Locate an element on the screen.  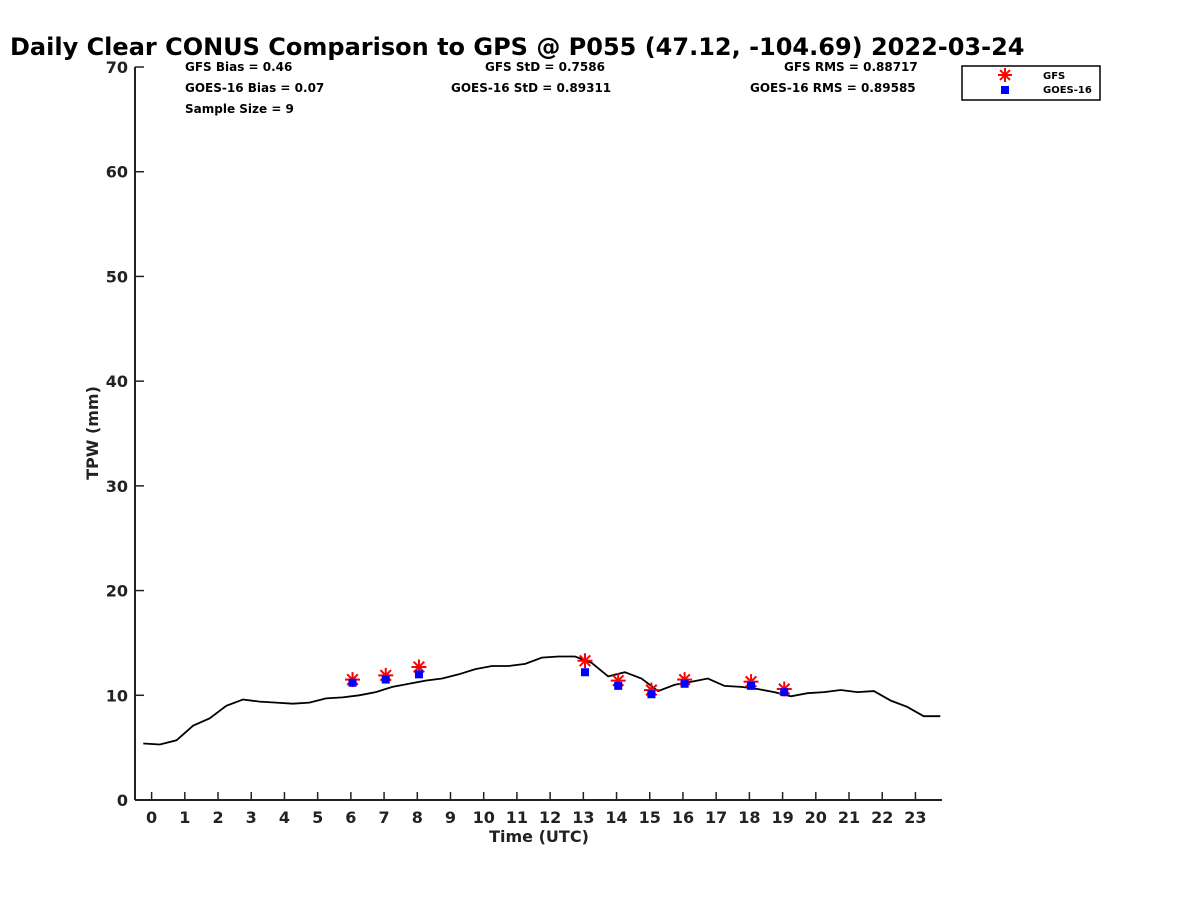
legend-gfs-marker is located at coordinates (1005, 75).